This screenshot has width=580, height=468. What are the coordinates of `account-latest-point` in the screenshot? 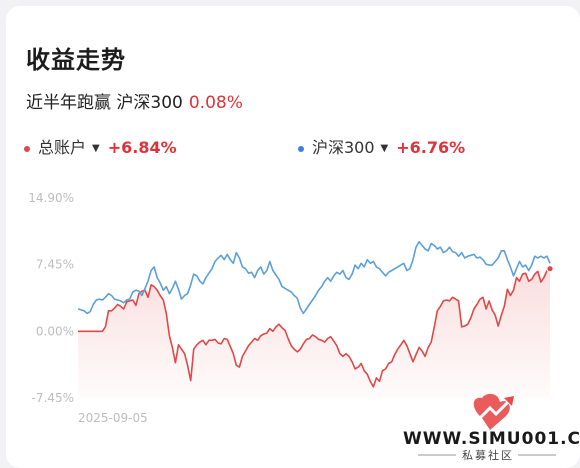 It's located at (550, 268).